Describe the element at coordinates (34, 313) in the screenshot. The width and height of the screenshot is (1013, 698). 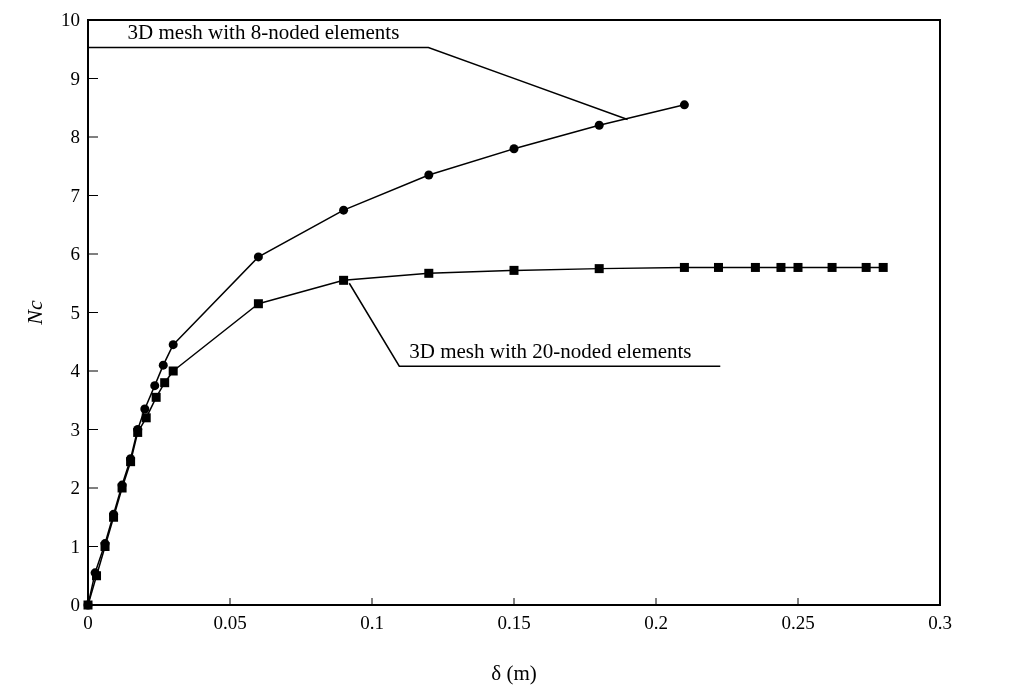
I see `y-axis-title: Nc` at that location.